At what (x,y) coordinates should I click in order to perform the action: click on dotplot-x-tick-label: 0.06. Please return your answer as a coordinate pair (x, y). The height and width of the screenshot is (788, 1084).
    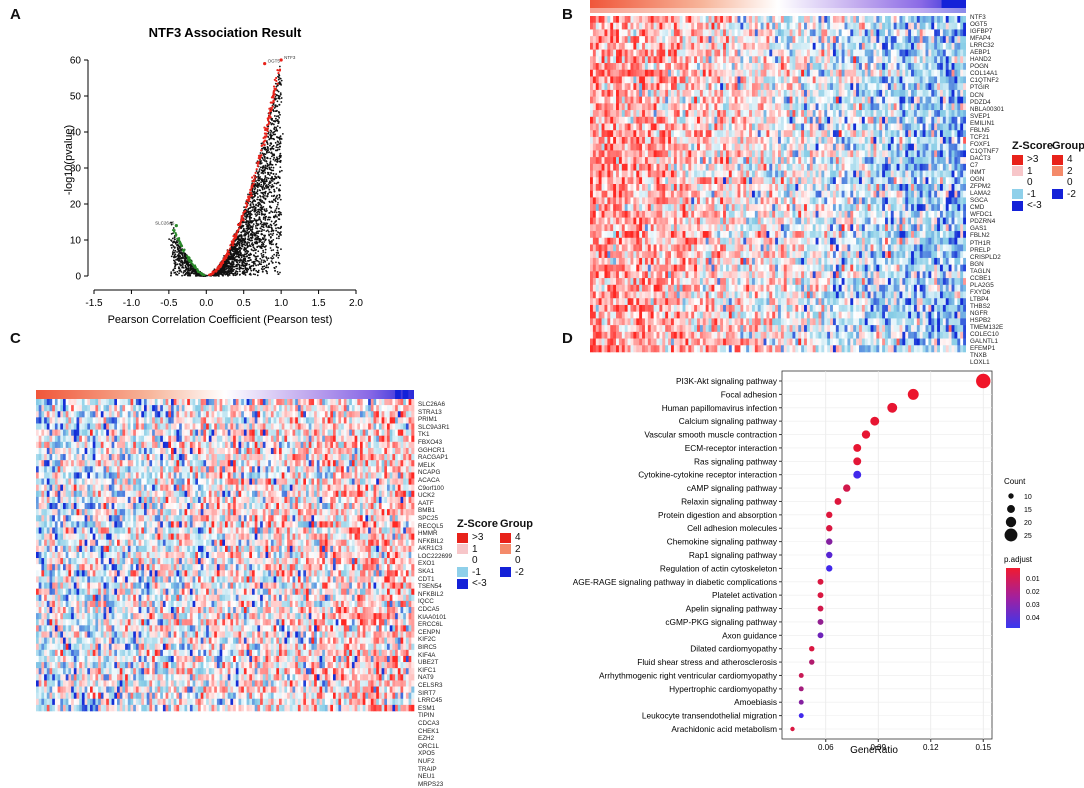
    Looking at the image, I should click on (826, 747).